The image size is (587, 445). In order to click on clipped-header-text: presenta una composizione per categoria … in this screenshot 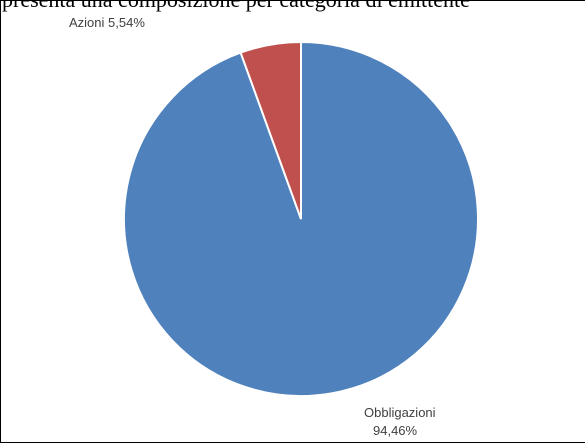, I will do `click(236, 6)`.